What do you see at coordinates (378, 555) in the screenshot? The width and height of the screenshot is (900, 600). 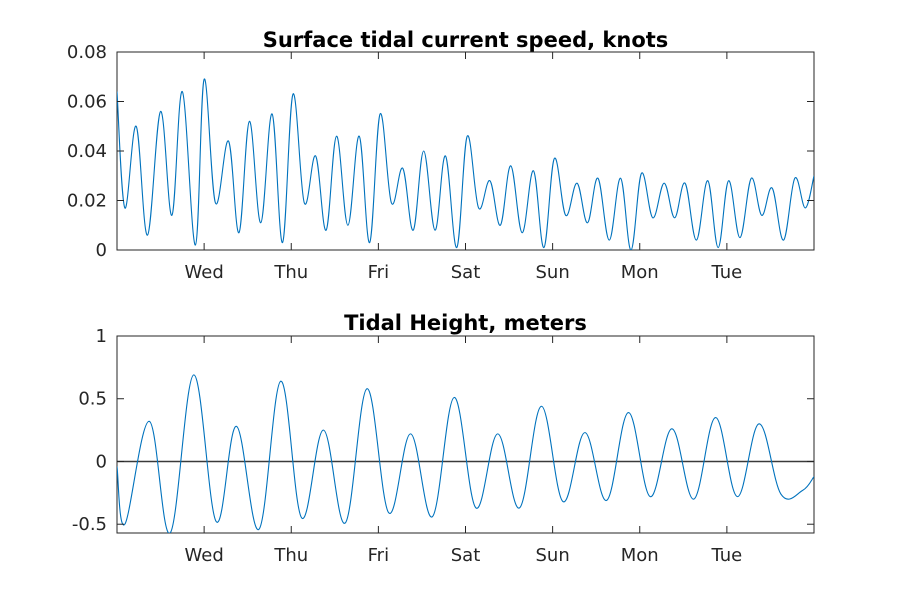 I see `height-xtick-label-fri: Fri` at bounding box center [378, 555].